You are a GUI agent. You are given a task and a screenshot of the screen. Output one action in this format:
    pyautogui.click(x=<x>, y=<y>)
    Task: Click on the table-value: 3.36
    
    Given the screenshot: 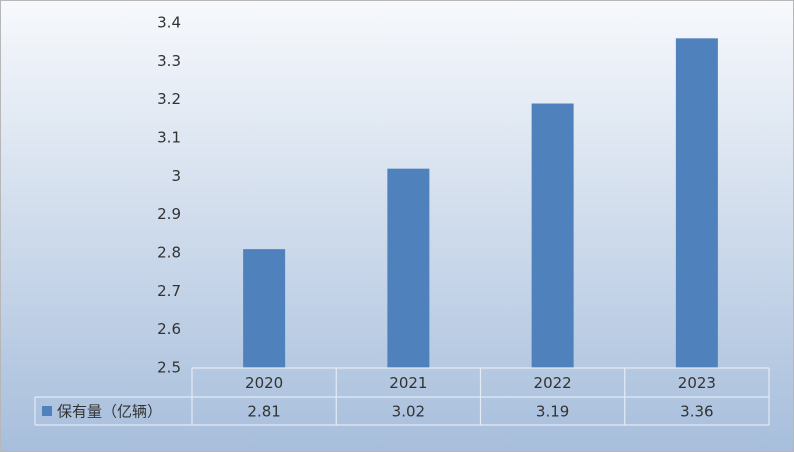 What is the action you would take?
    pyautogui.click(x=696, y=412)
    